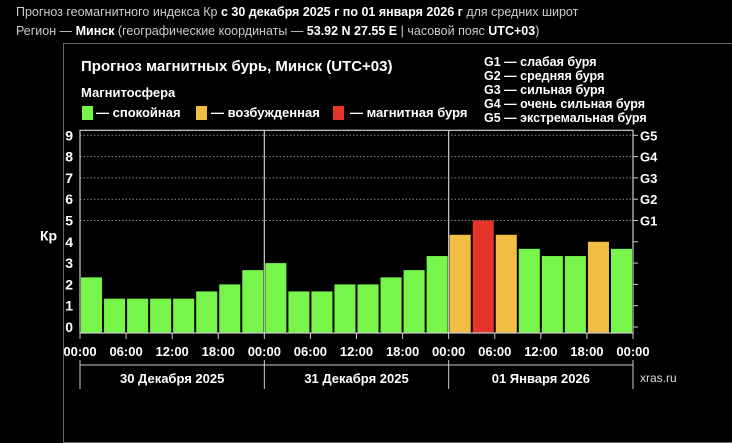 Image resolution: width=732 pixels, height=443 pixels. I want to click on legend-label-storm: — магнитная буря, so click(409, 112).